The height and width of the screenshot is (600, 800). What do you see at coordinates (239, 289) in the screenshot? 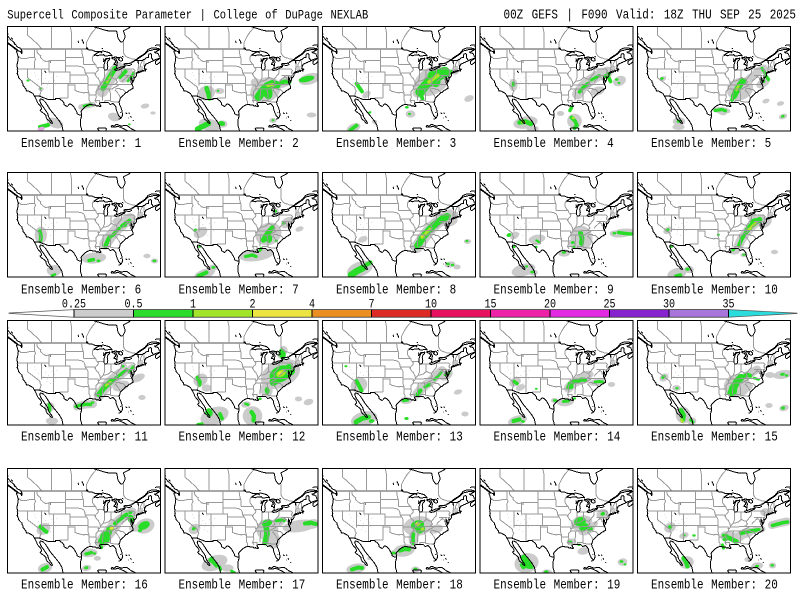
I see `svg-text: Ensemble Member: 7` at bounding box center [239, 289].